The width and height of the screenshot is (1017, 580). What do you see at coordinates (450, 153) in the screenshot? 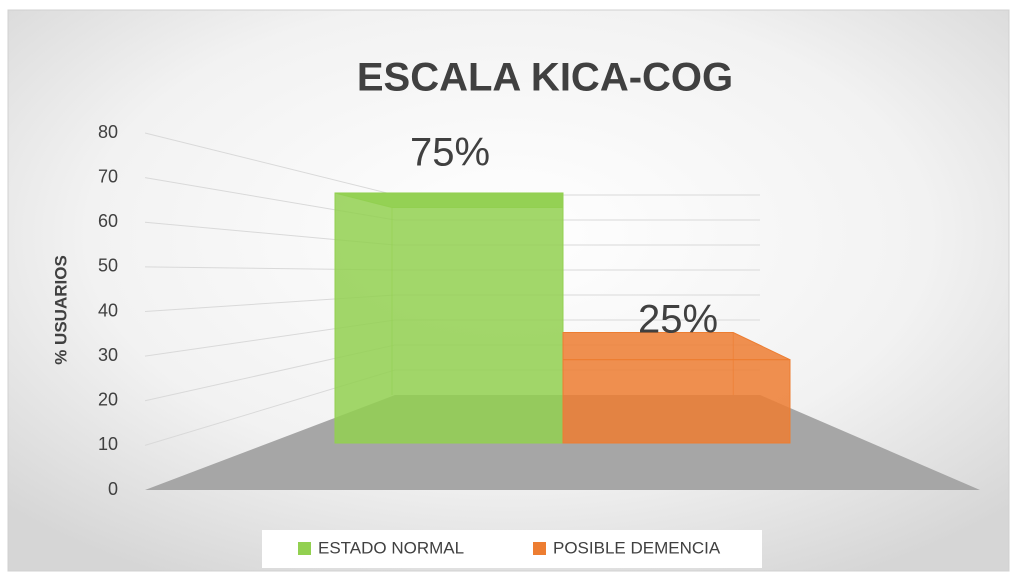
I see `data-label: 75%` at bounding box center [450, 153].